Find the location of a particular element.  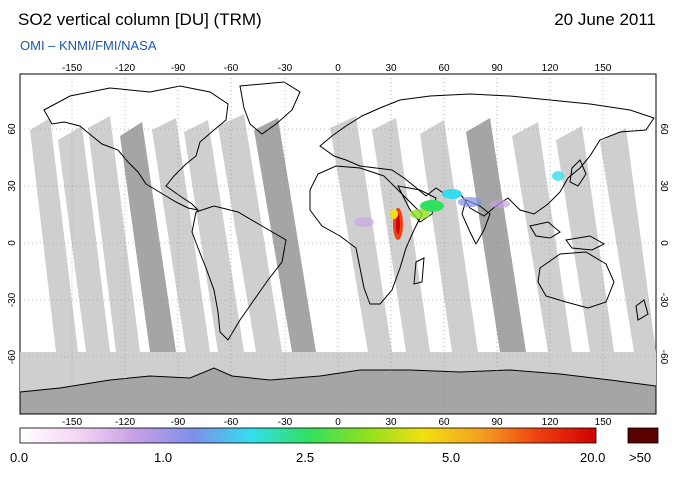

so2-plume is located at coordinates (459, 205).